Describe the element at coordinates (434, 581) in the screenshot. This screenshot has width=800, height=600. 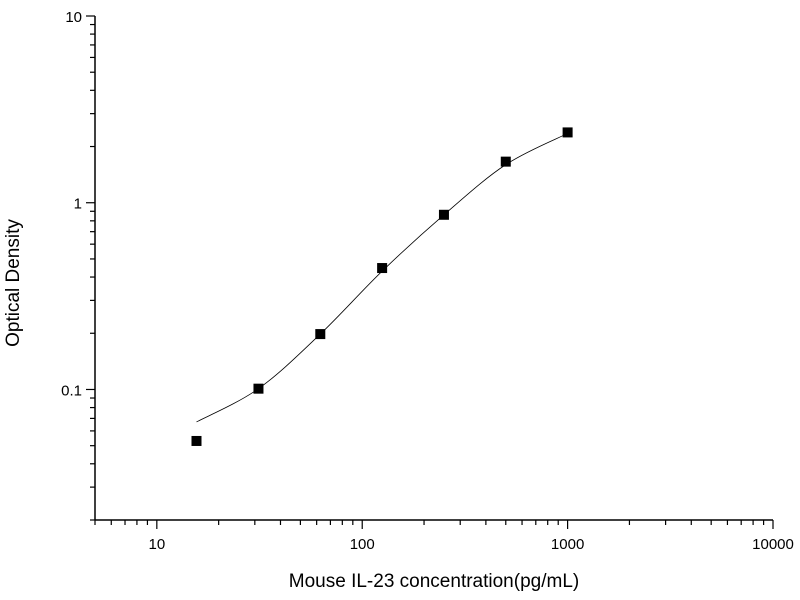
I see `x-axis-title: Mouse IL-23 concentration(pg/mL)` at that location.